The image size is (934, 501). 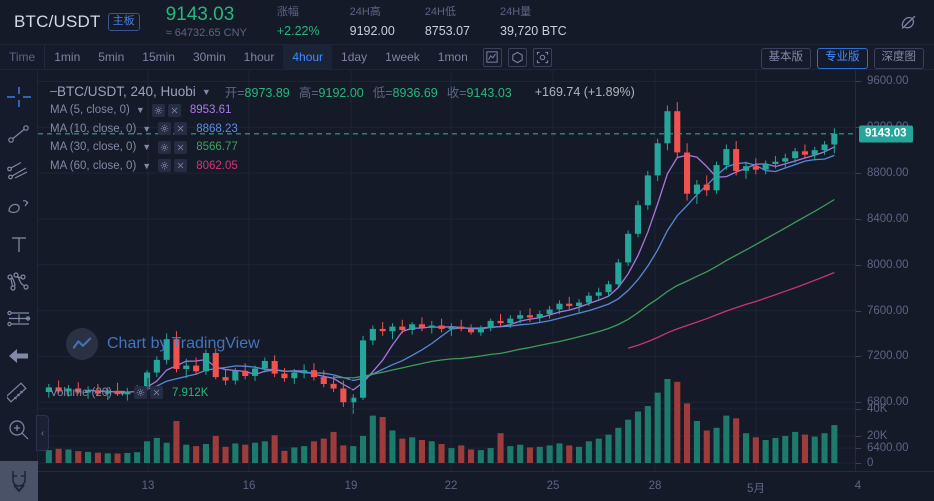 I want to click on volume-label: Volume (20), so click(x=81, y=392).